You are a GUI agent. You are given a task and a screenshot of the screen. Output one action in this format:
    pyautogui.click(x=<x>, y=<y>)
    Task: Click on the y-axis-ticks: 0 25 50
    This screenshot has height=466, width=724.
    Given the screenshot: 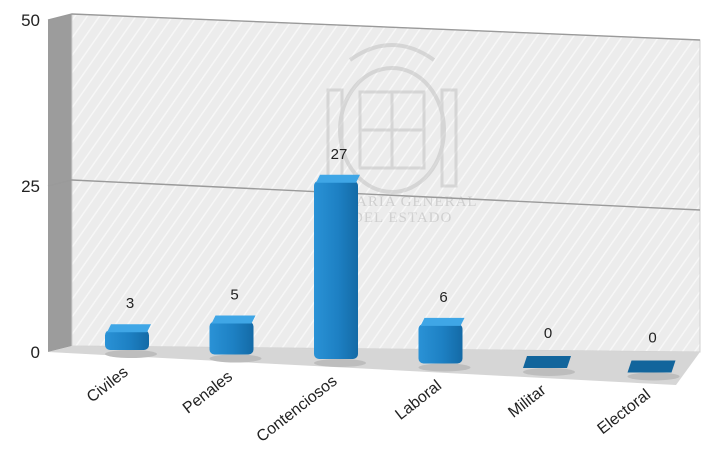 What is the action you would take?
    pyautogui.click(x=30, y=186)
    